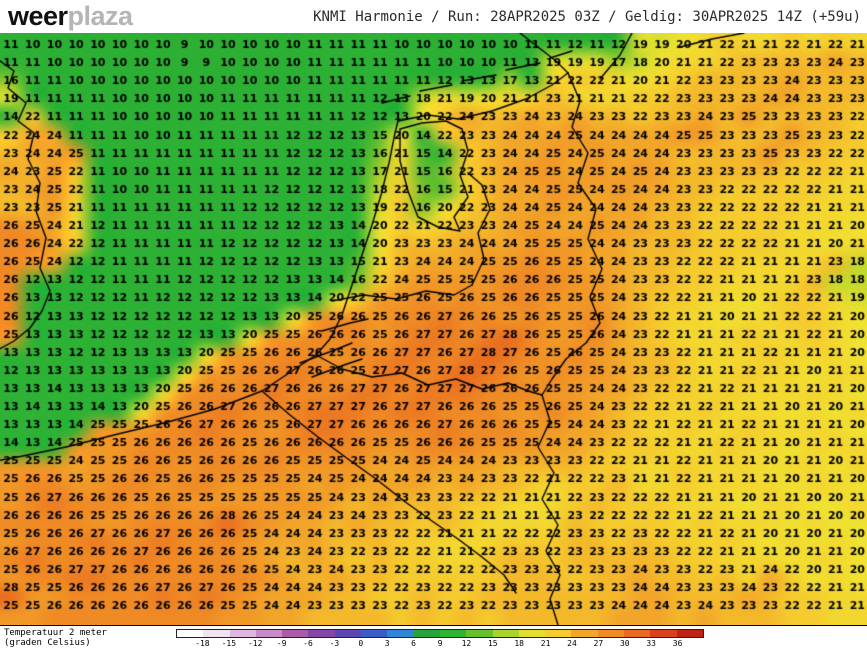 This screenshot has height=650, width=867. I want to click on legend-tick: 0, so click(361, 643).